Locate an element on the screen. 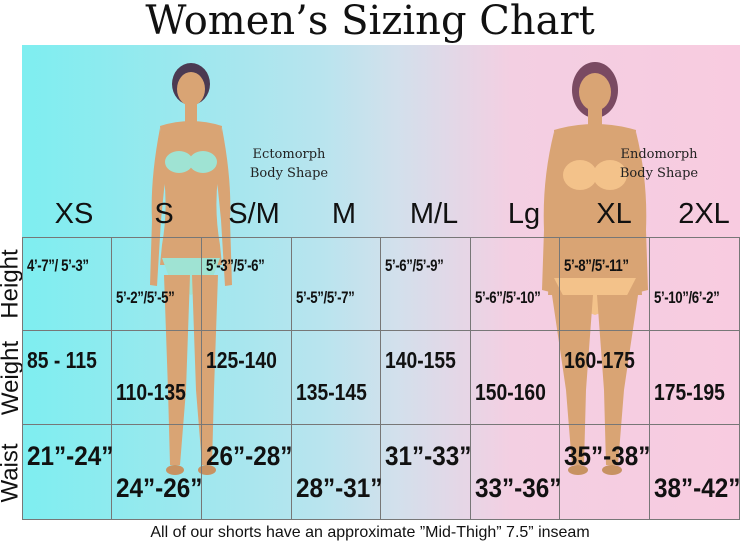 Image resolution: width=740 pixels, height=546 pixels. size-cell: 125-140 is located at coordinates (247, 378).